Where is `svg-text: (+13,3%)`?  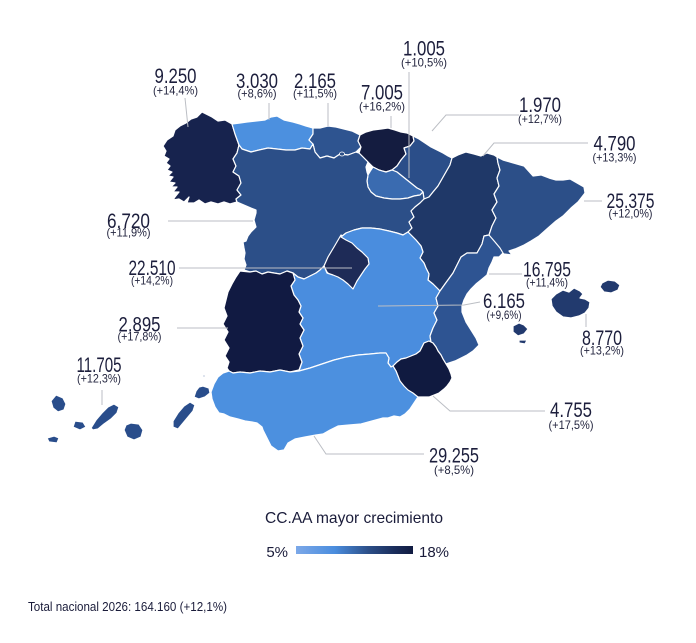
svg-text: (+13,3%) is located at coordinates (615, 158).